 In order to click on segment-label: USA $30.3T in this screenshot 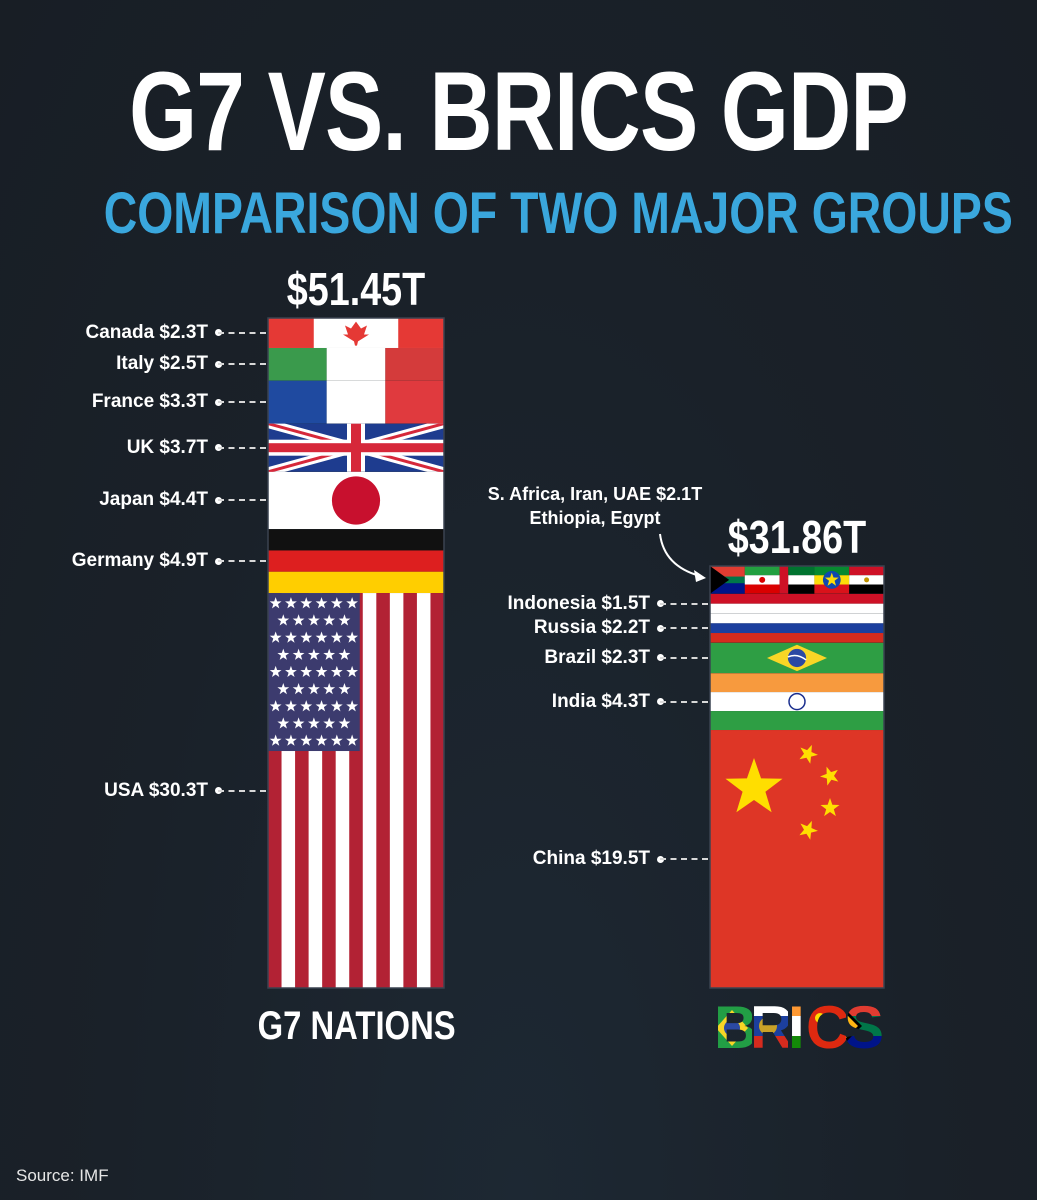, I will do `click(156, 790)`.